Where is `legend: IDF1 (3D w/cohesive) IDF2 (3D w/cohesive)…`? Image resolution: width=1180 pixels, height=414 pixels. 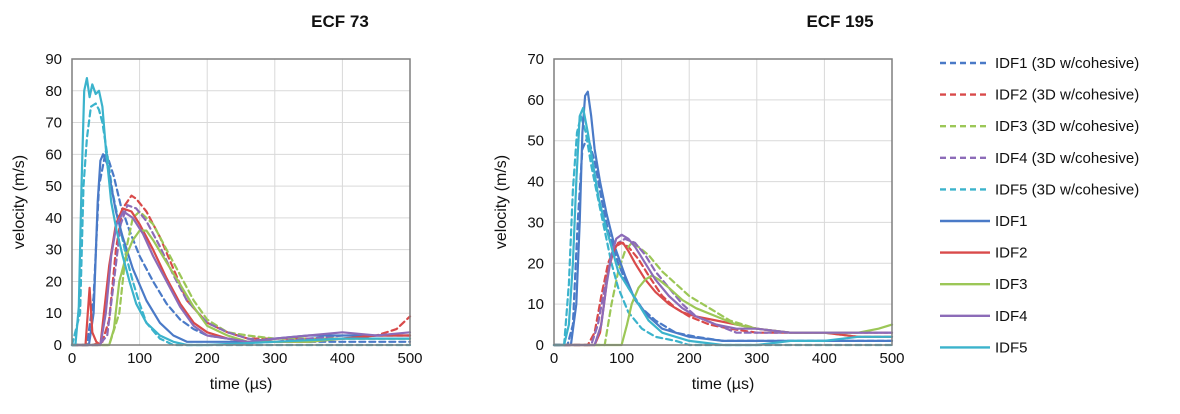
legend: IDF1 (3D w/cohesive) IDF2 (3D w/cohesive)… is located at coordinates (1039, 205).